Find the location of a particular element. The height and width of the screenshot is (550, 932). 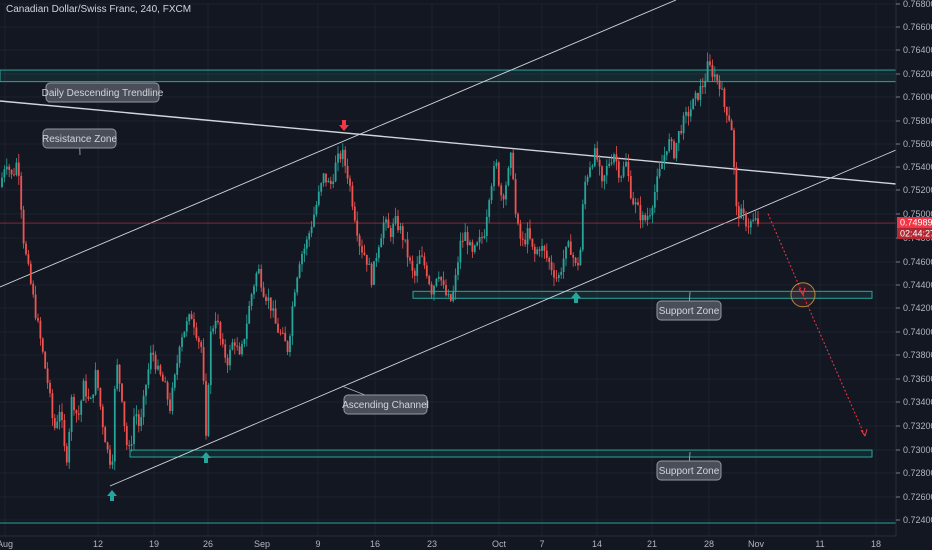

time-tick-label: Oct is located at coordinates (499, 544).